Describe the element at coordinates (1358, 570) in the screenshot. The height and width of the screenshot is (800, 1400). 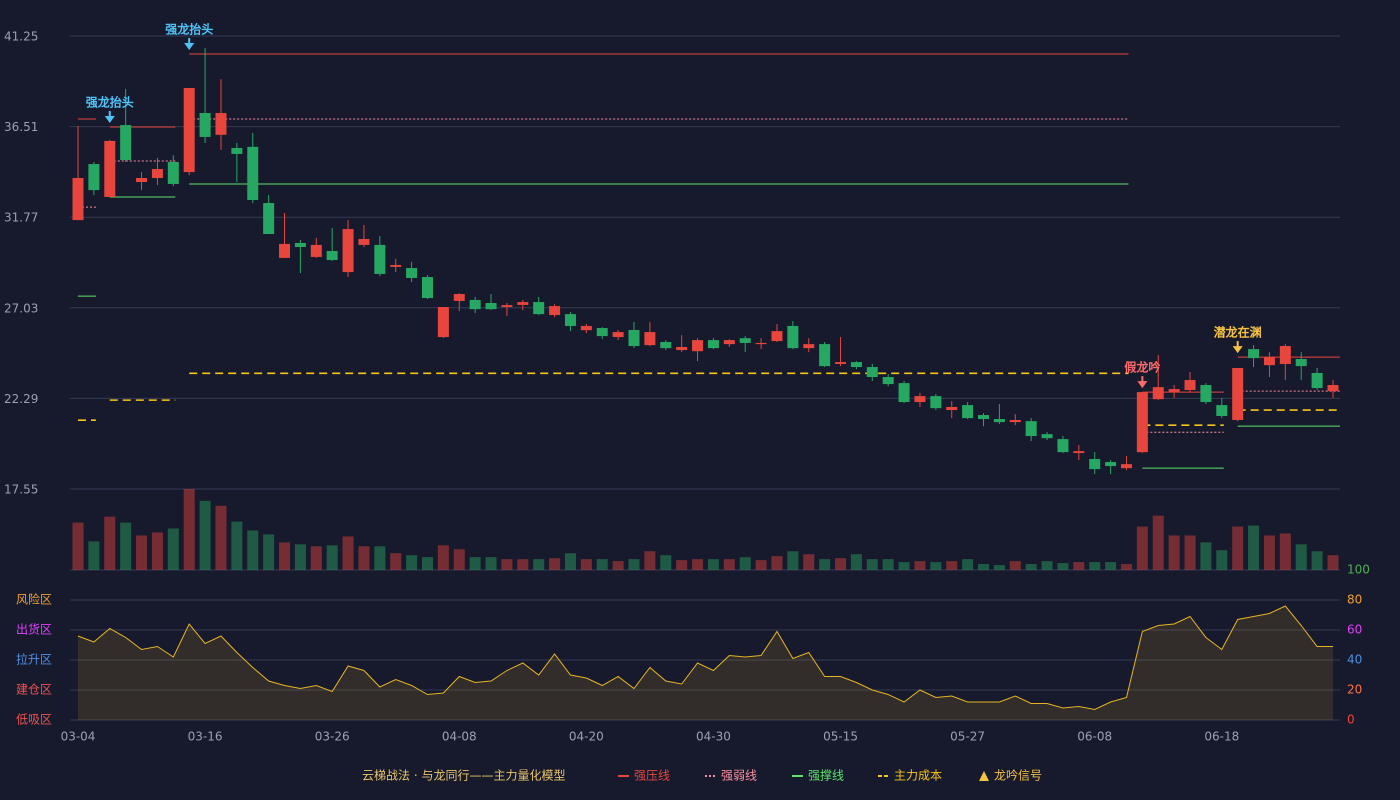
I see `y2-tick-label: 100` at that location.